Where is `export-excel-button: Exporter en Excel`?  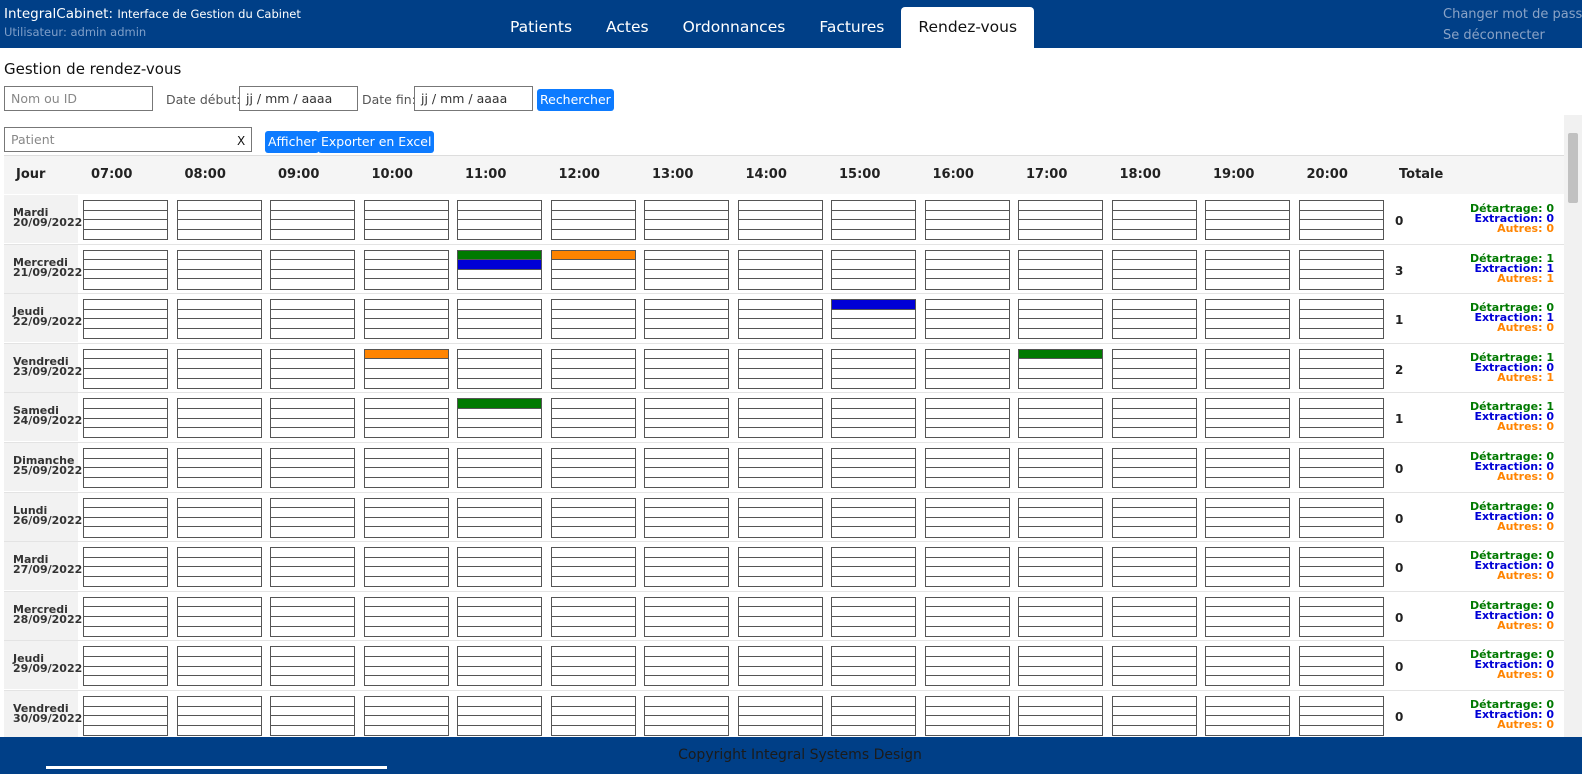 export-excel-button: Exporter en Excel is located at coordinates (376, 142).